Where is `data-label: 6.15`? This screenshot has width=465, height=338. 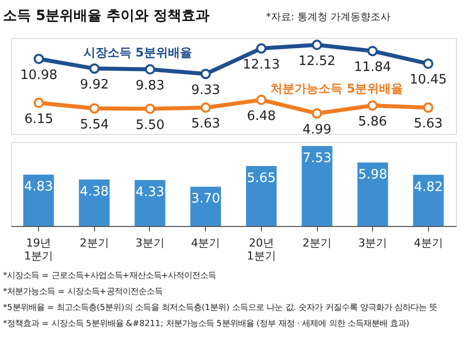
data-label: 6.15 is located at coordinates (39, 119).